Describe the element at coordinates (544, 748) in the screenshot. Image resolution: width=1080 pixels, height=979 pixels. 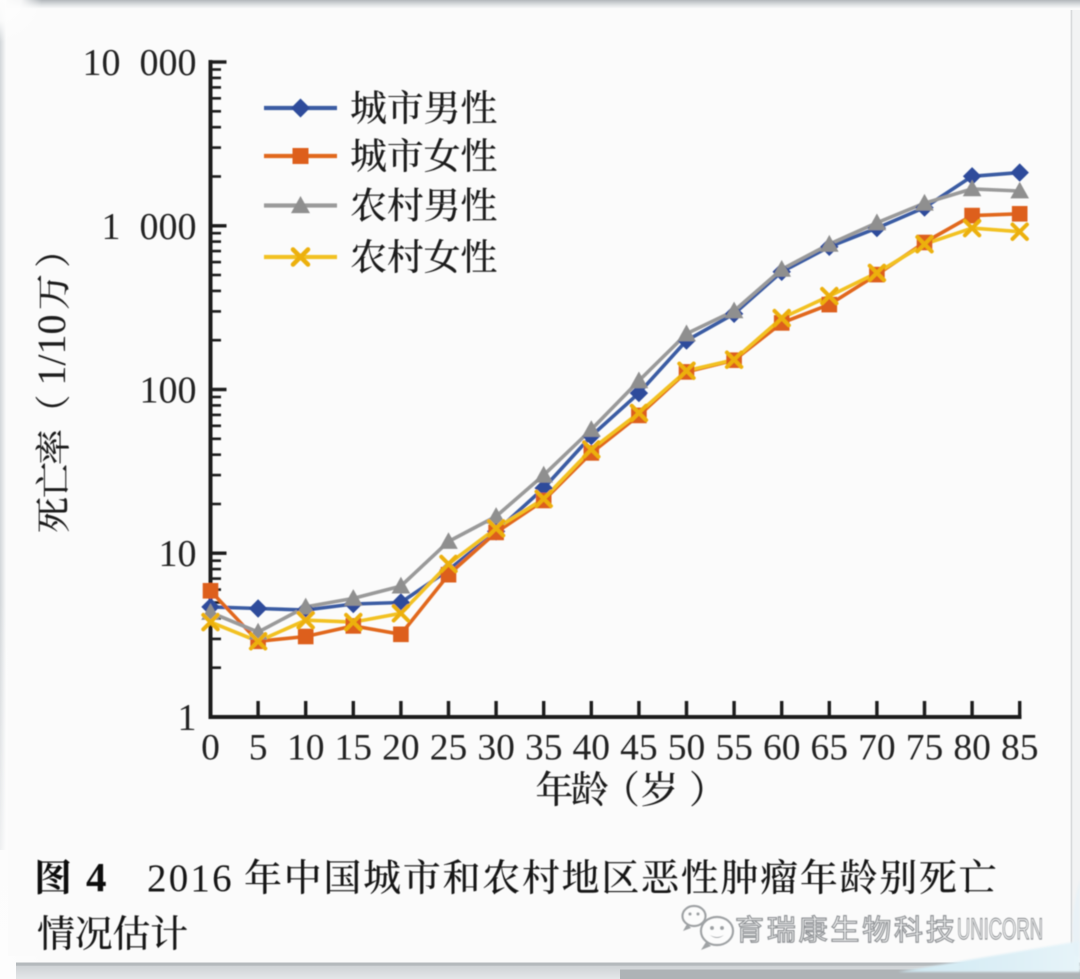
I see `svg-text: 35` at that location.